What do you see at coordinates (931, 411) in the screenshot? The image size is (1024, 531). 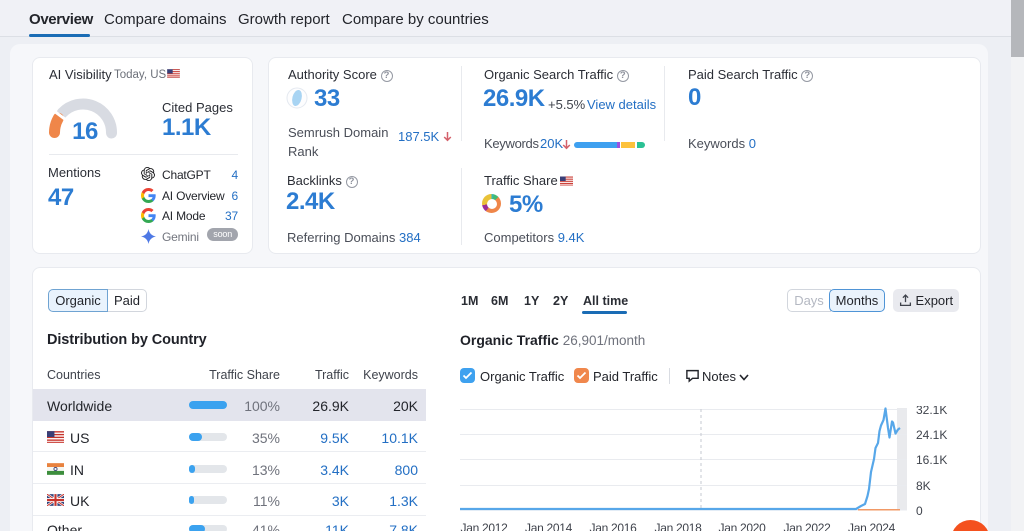 I see `svg-text: 32.1K` at bounding box center [931, 411].